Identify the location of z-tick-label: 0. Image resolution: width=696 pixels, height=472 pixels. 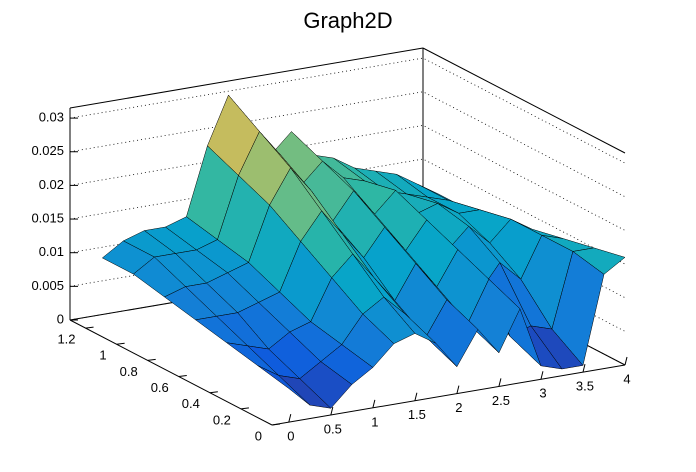
(60, 318).